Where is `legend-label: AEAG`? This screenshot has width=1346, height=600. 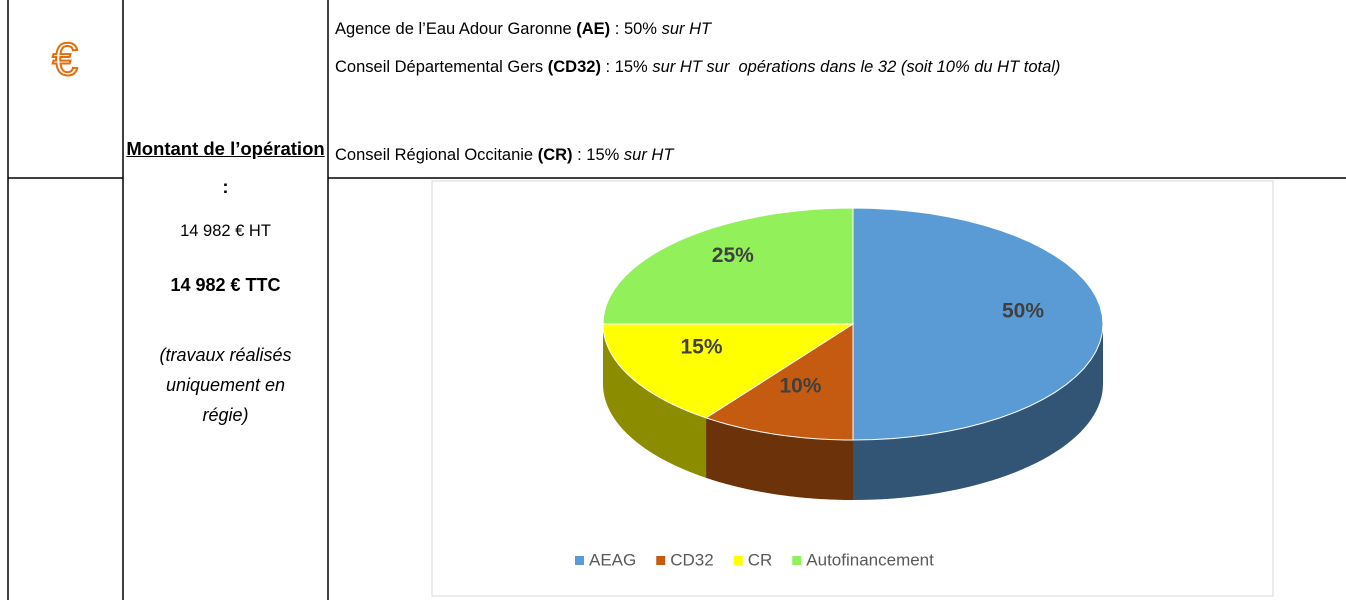 legend-label: AEAG is located at coordinates (612, 559).